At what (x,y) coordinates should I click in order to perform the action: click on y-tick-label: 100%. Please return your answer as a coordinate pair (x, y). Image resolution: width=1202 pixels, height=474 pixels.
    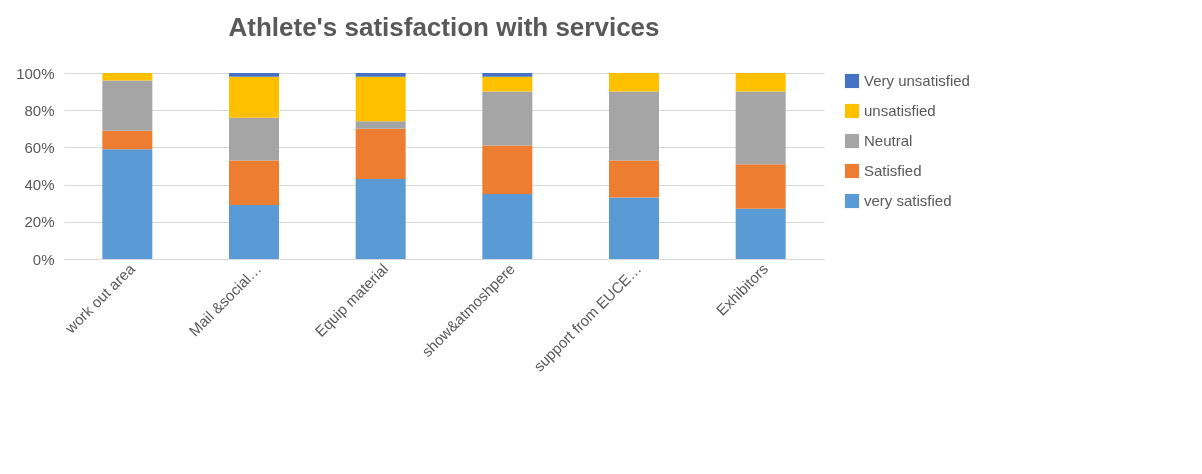
    Looking at the image, I should click on (35, 73).